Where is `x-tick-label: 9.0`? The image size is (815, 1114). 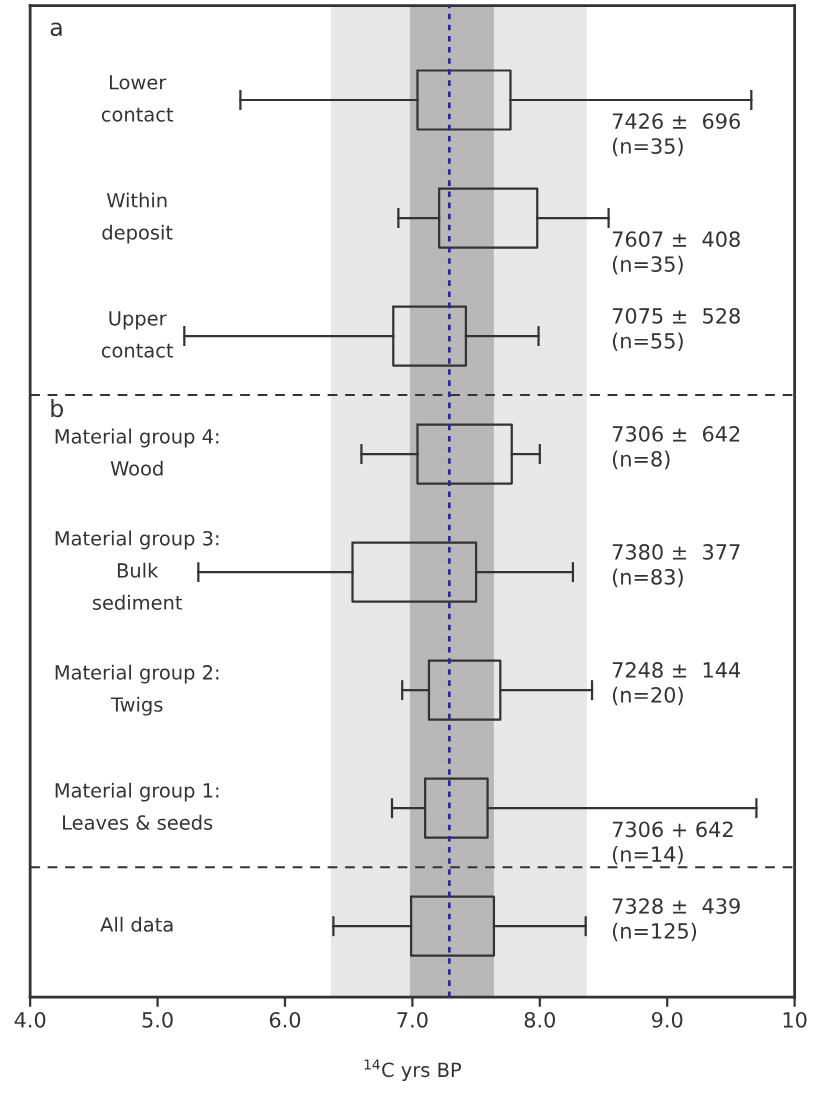
x-tick-label: 9.0 is located at coordinates (667, 1019).